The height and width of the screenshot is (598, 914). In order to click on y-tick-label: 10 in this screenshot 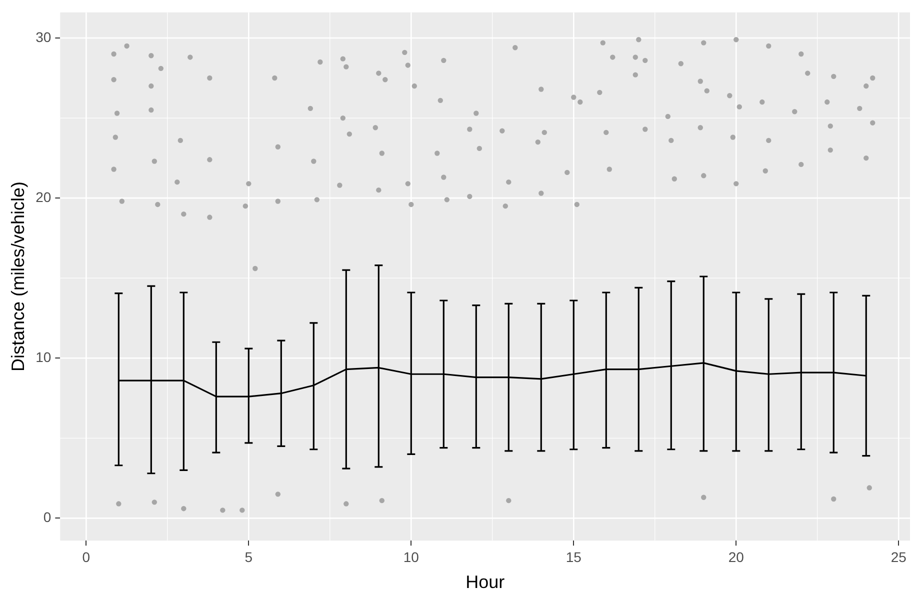, I will do `click(44, 356)`.